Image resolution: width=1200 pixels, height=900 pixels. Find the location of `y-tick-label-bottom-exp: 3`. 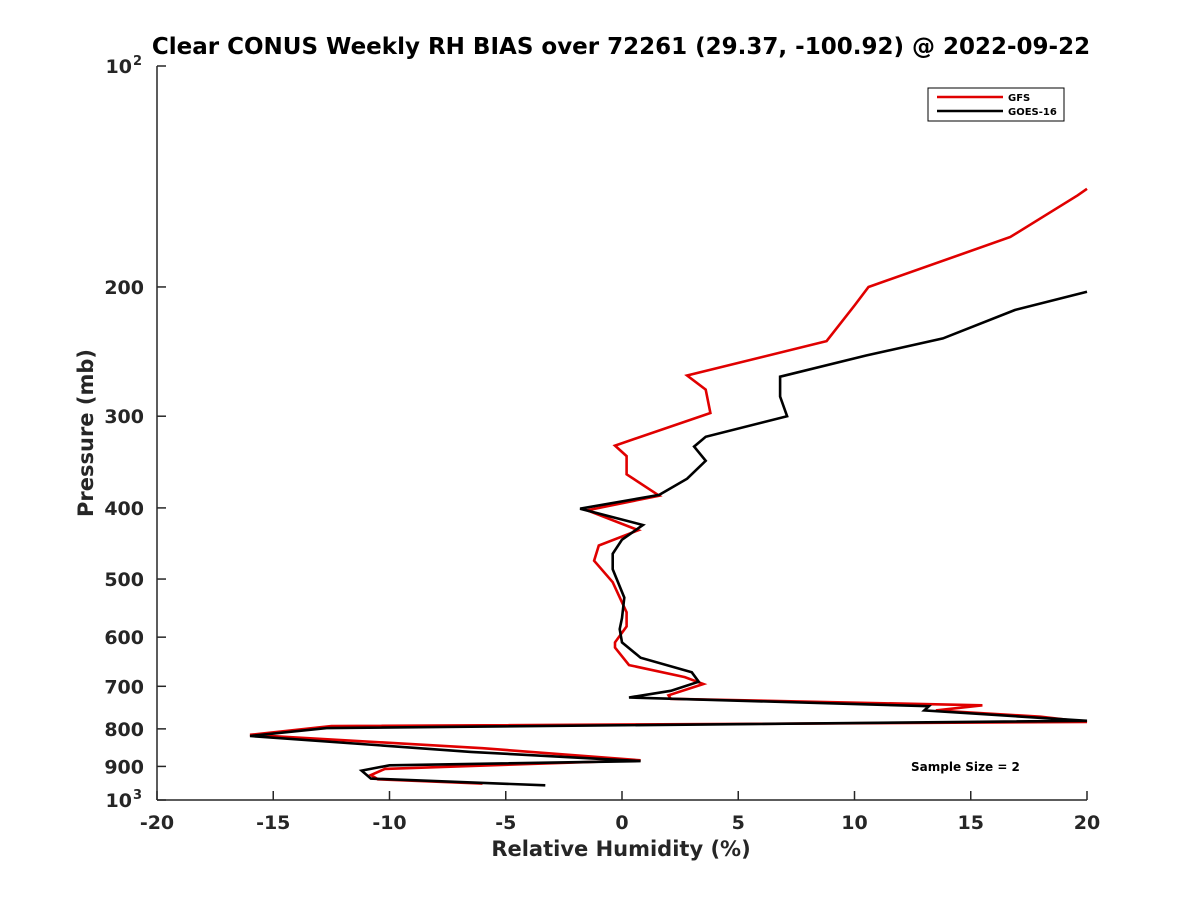

y-tick-label-bottom-exp: 3 is located at coordinates (137, 795).